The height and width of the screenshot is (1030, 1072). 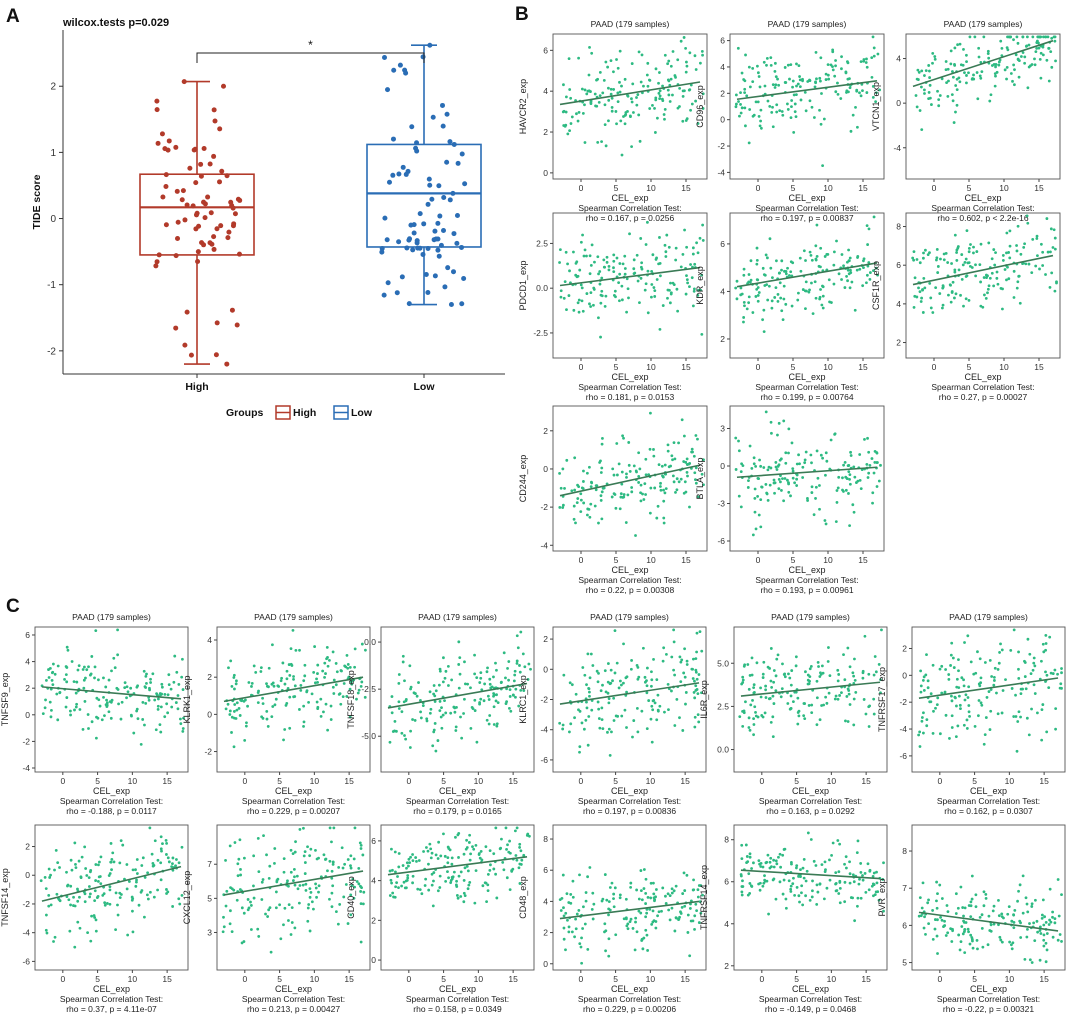 What do you see at coordinates (758, 560) in the screenshot?
I see `x-tick-label: 0` at bounding box center [758, 560].